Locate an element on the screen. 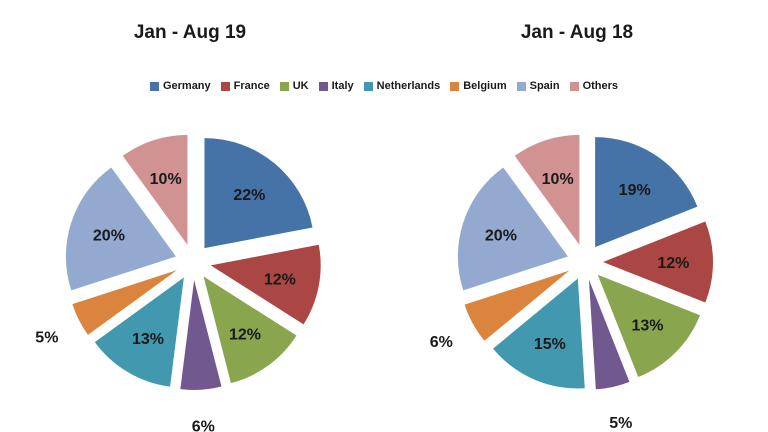 The image size is (768, 432). legend-swatch-uk is located at coordinates (284, 86).